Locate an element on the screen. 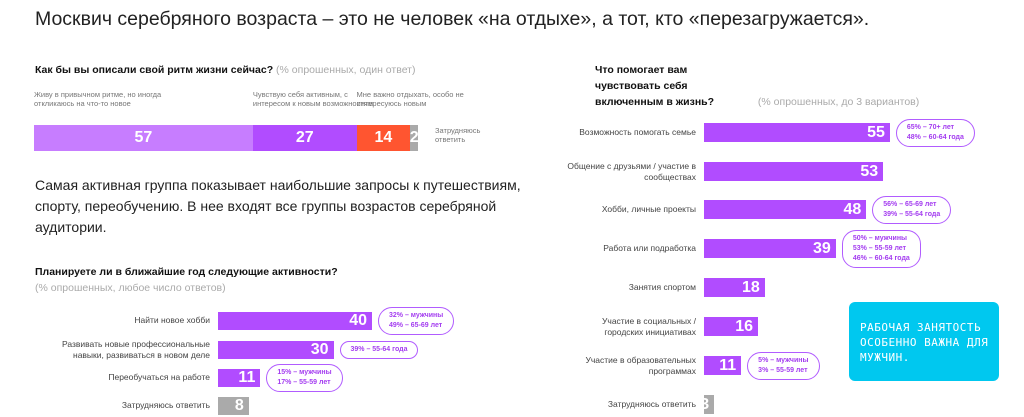  note-line: 32% – мужчины is located at coordinates (416, 315).